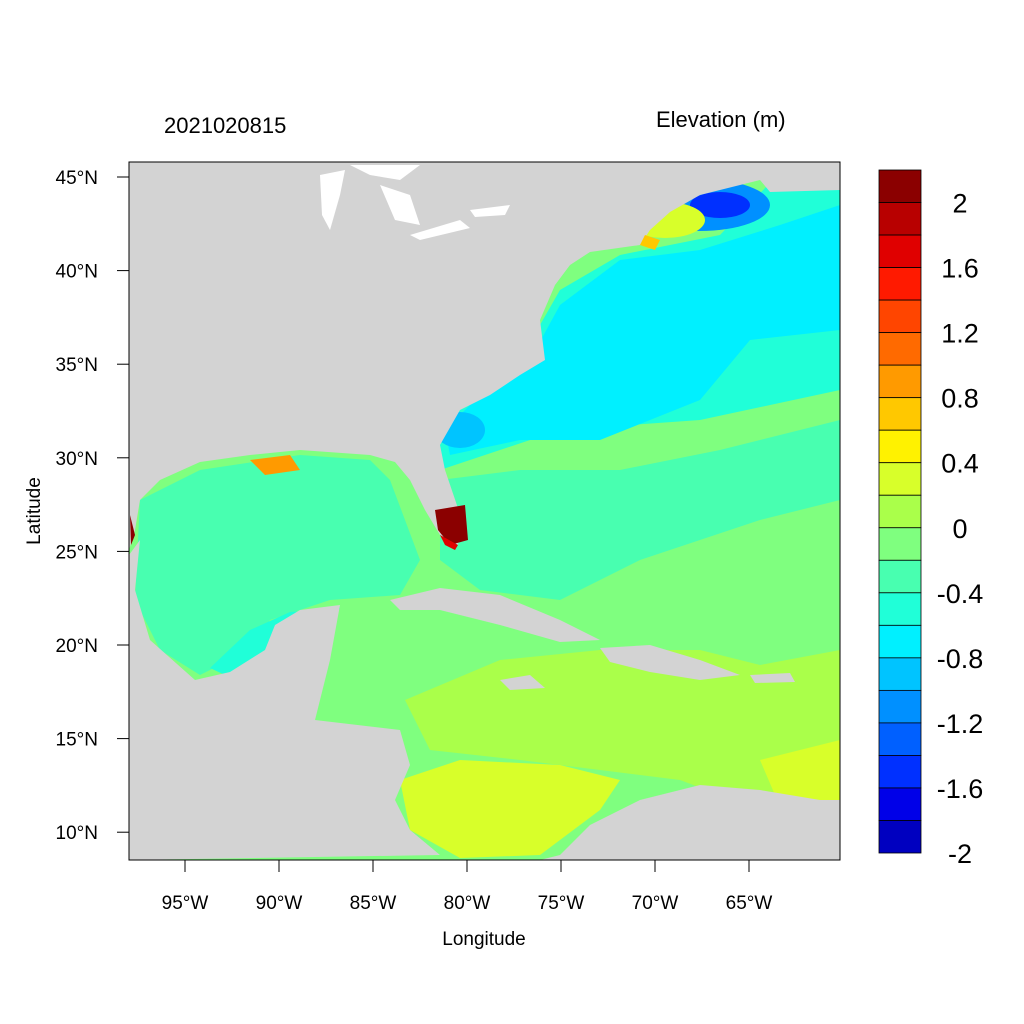  What do you see at coordinates (77, 459) in the screenshot?
I see `lat-tick-label: 30°N` at bounding box center [77, 459].